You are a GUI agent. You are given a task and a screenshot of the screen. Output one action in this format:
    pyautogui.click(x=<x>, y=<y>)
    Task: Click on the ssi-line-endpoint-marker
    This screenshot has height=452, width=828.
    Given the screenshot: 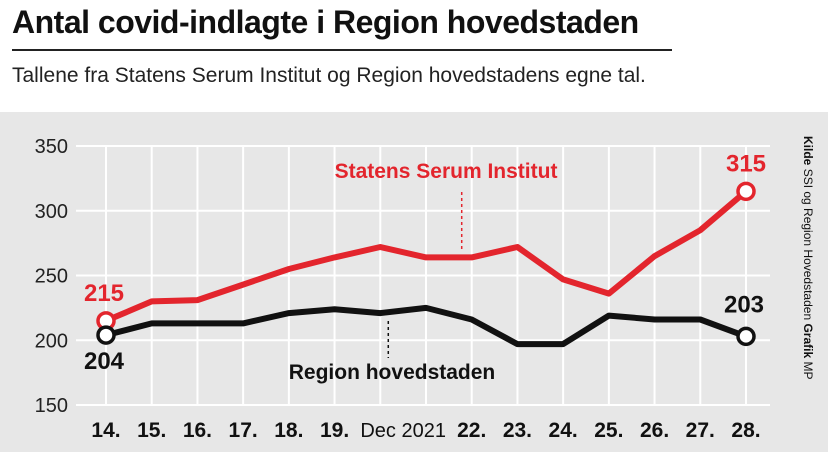 What is the action you would take?
    pyautogui.click(x=746, y=191)
    